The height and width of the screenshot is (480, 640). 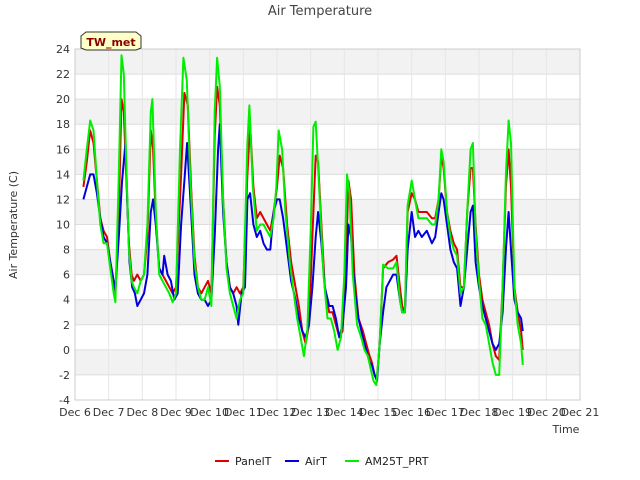 What do you see at coordinates (209, 412) in the screenshot?
I see `x-tick-label: Dec 10` at bounding box center [209, 412].